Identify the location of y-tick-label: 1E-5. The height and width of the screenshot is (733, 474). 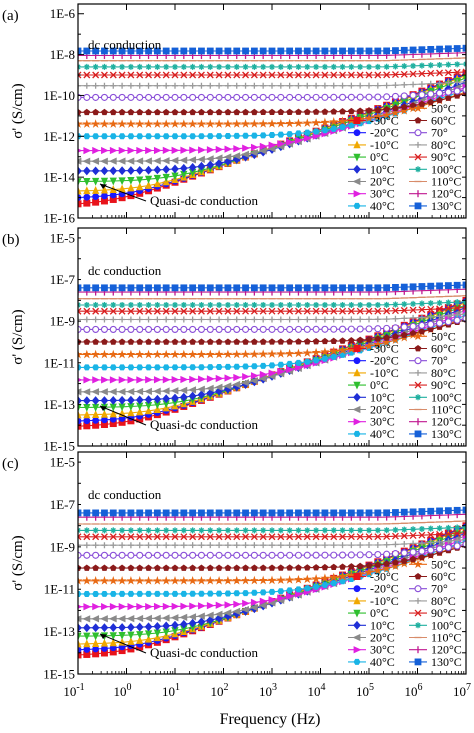
(62, 237).